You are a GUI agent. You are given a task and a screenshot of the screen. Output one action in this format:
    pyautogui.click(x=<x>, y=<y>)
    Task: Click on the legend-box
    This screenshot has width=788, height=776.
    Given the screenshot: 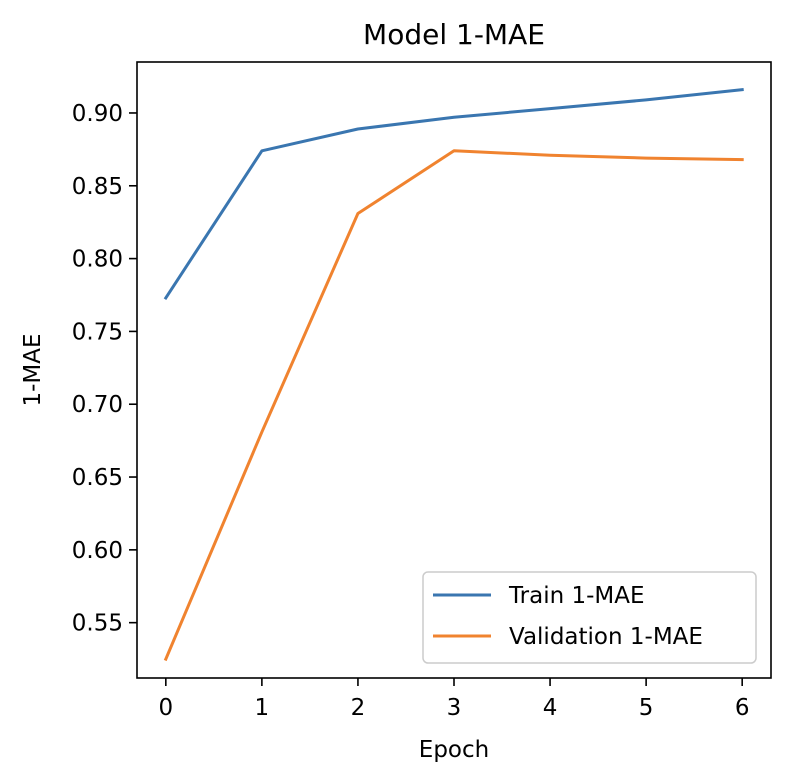 What is the action you would take?
    pyautogui.click(x=589, y=617)
    